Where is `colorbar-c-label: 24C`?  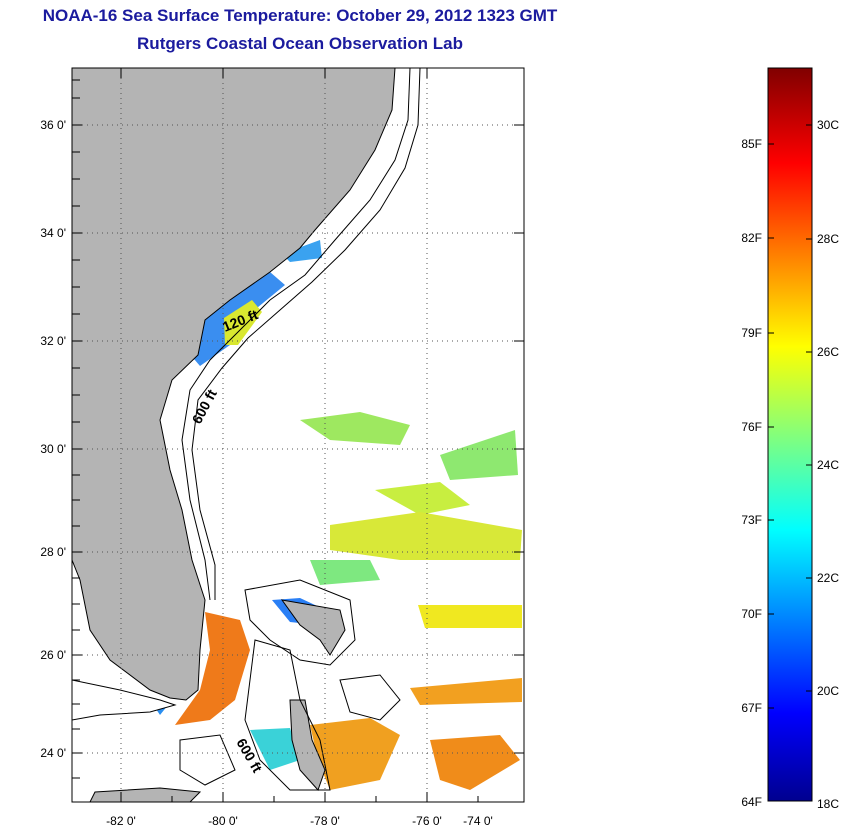
colorbar-c-label: 24C is located at coordinates (828, 465).